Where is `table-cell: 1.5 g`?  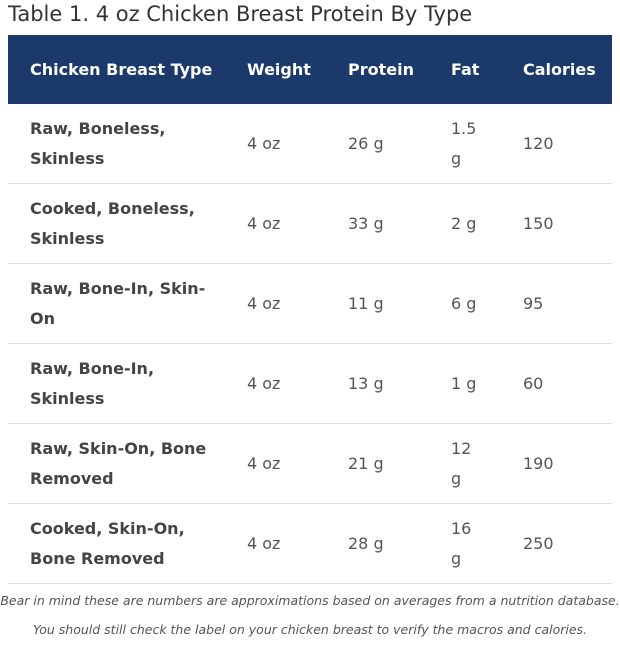 table-cell: 1.5 g is located at coordinates (464, 143).